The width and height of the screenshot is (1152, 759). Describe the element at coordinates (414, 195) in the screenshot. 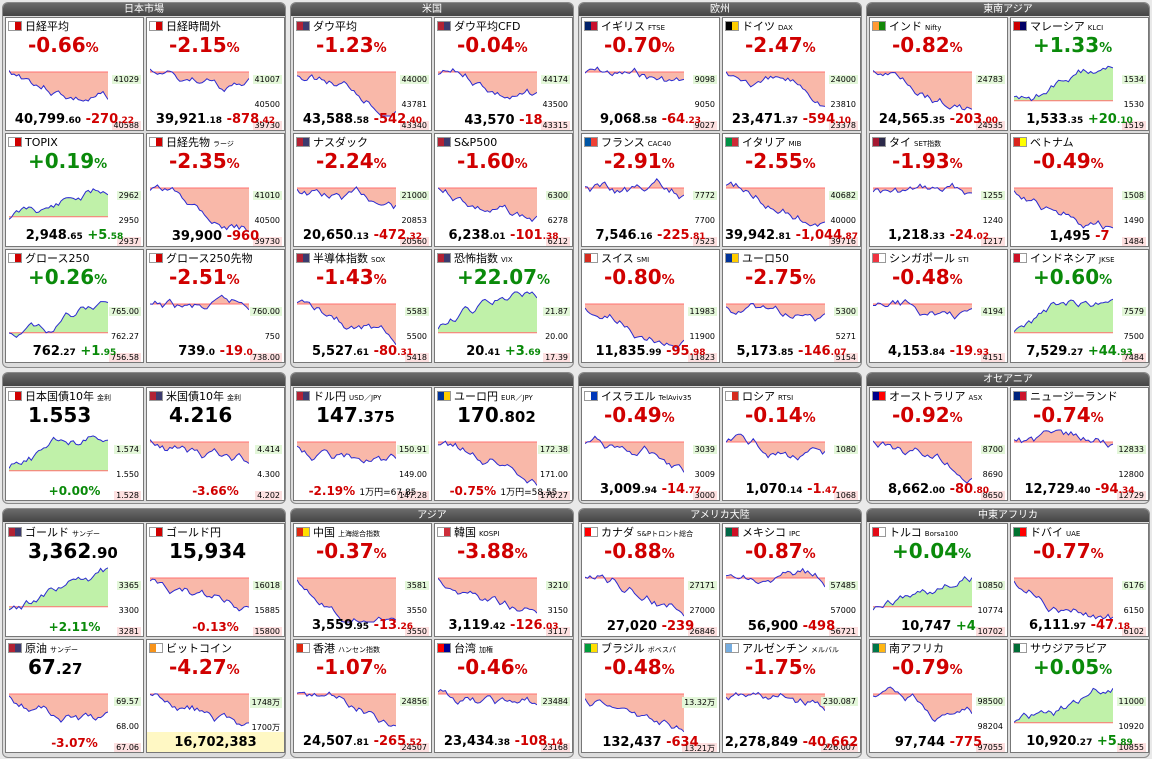

I see `chart-high-label: 21000` at that location.